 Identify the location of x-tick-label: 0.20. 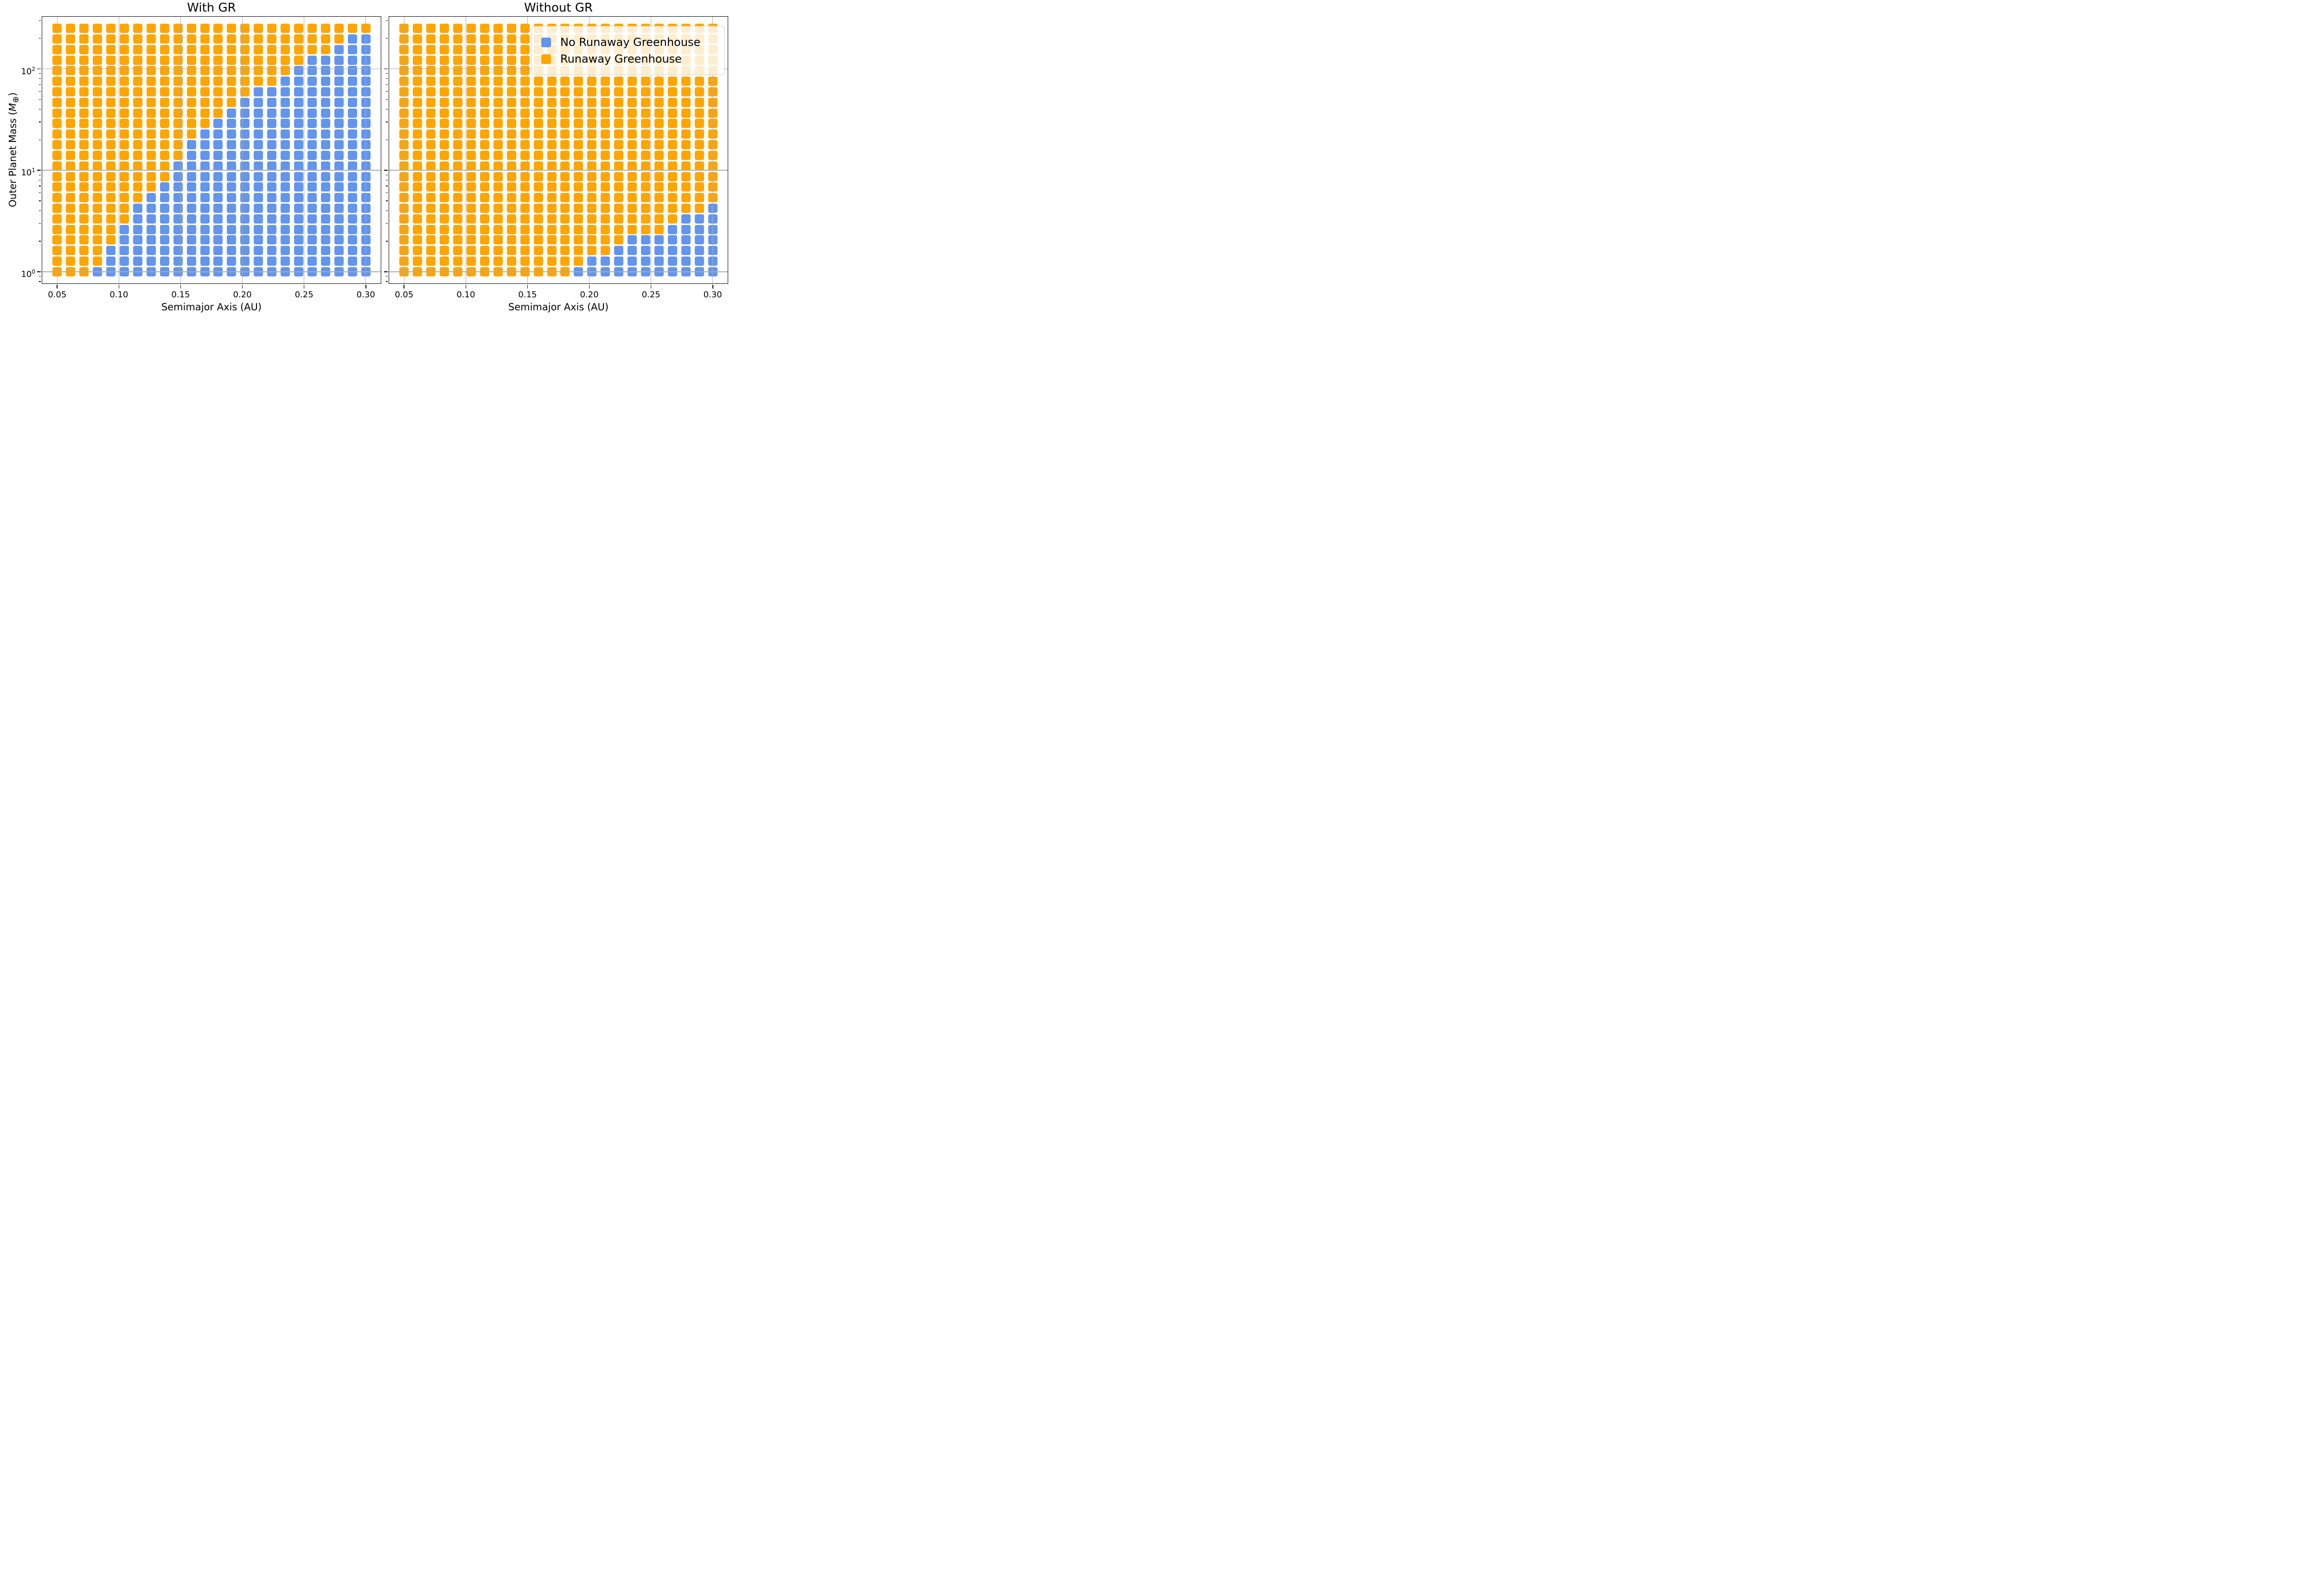
(242, 295).